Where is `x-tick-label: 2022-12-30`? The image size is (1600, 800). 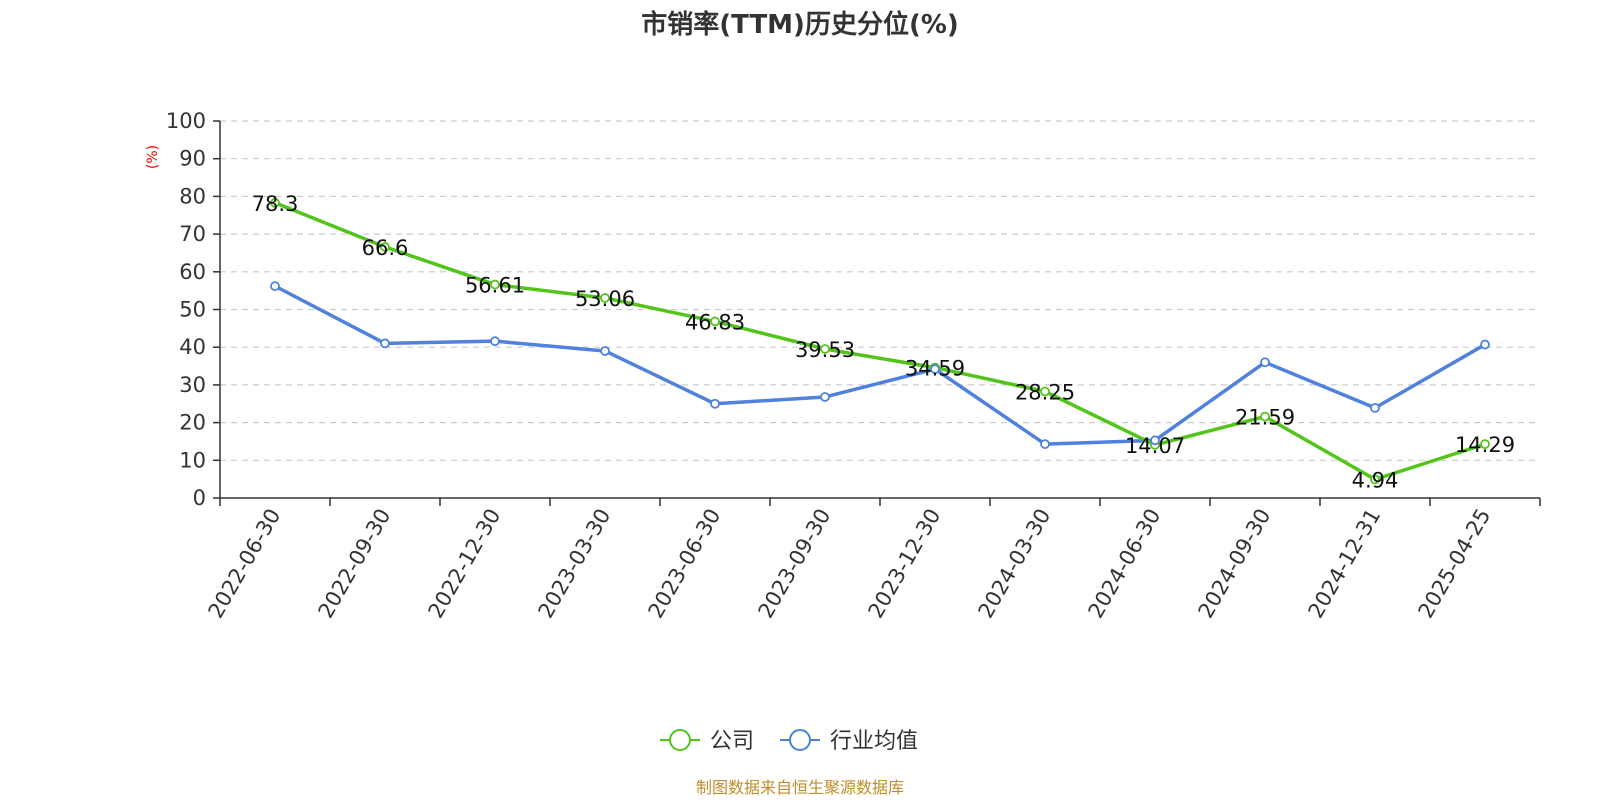
x-tick-label: 2022-12-30 is located at coordinates (465, 564).